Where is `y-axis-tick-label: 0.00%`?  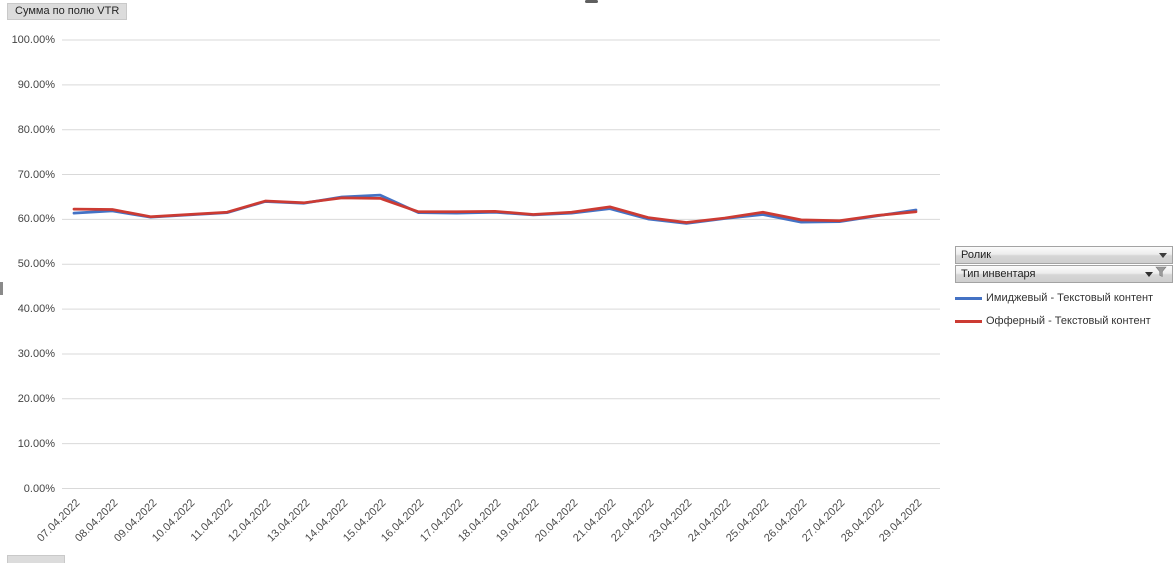 y-axis-tick-label: 0.00% is located at coordinates (39, 488).